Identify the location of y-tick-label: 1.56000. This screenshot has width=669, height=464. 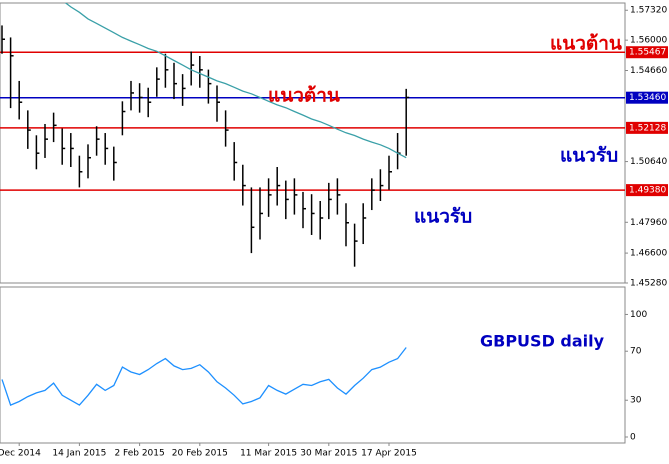
(648, 41).